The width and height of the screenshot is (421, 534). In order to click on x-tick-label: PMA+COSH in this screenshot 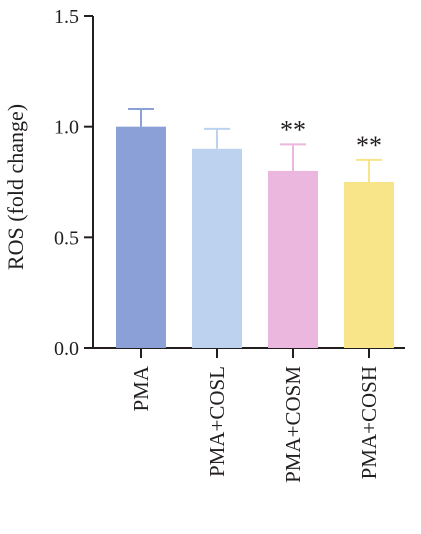, I will do `click(369, 422)`.